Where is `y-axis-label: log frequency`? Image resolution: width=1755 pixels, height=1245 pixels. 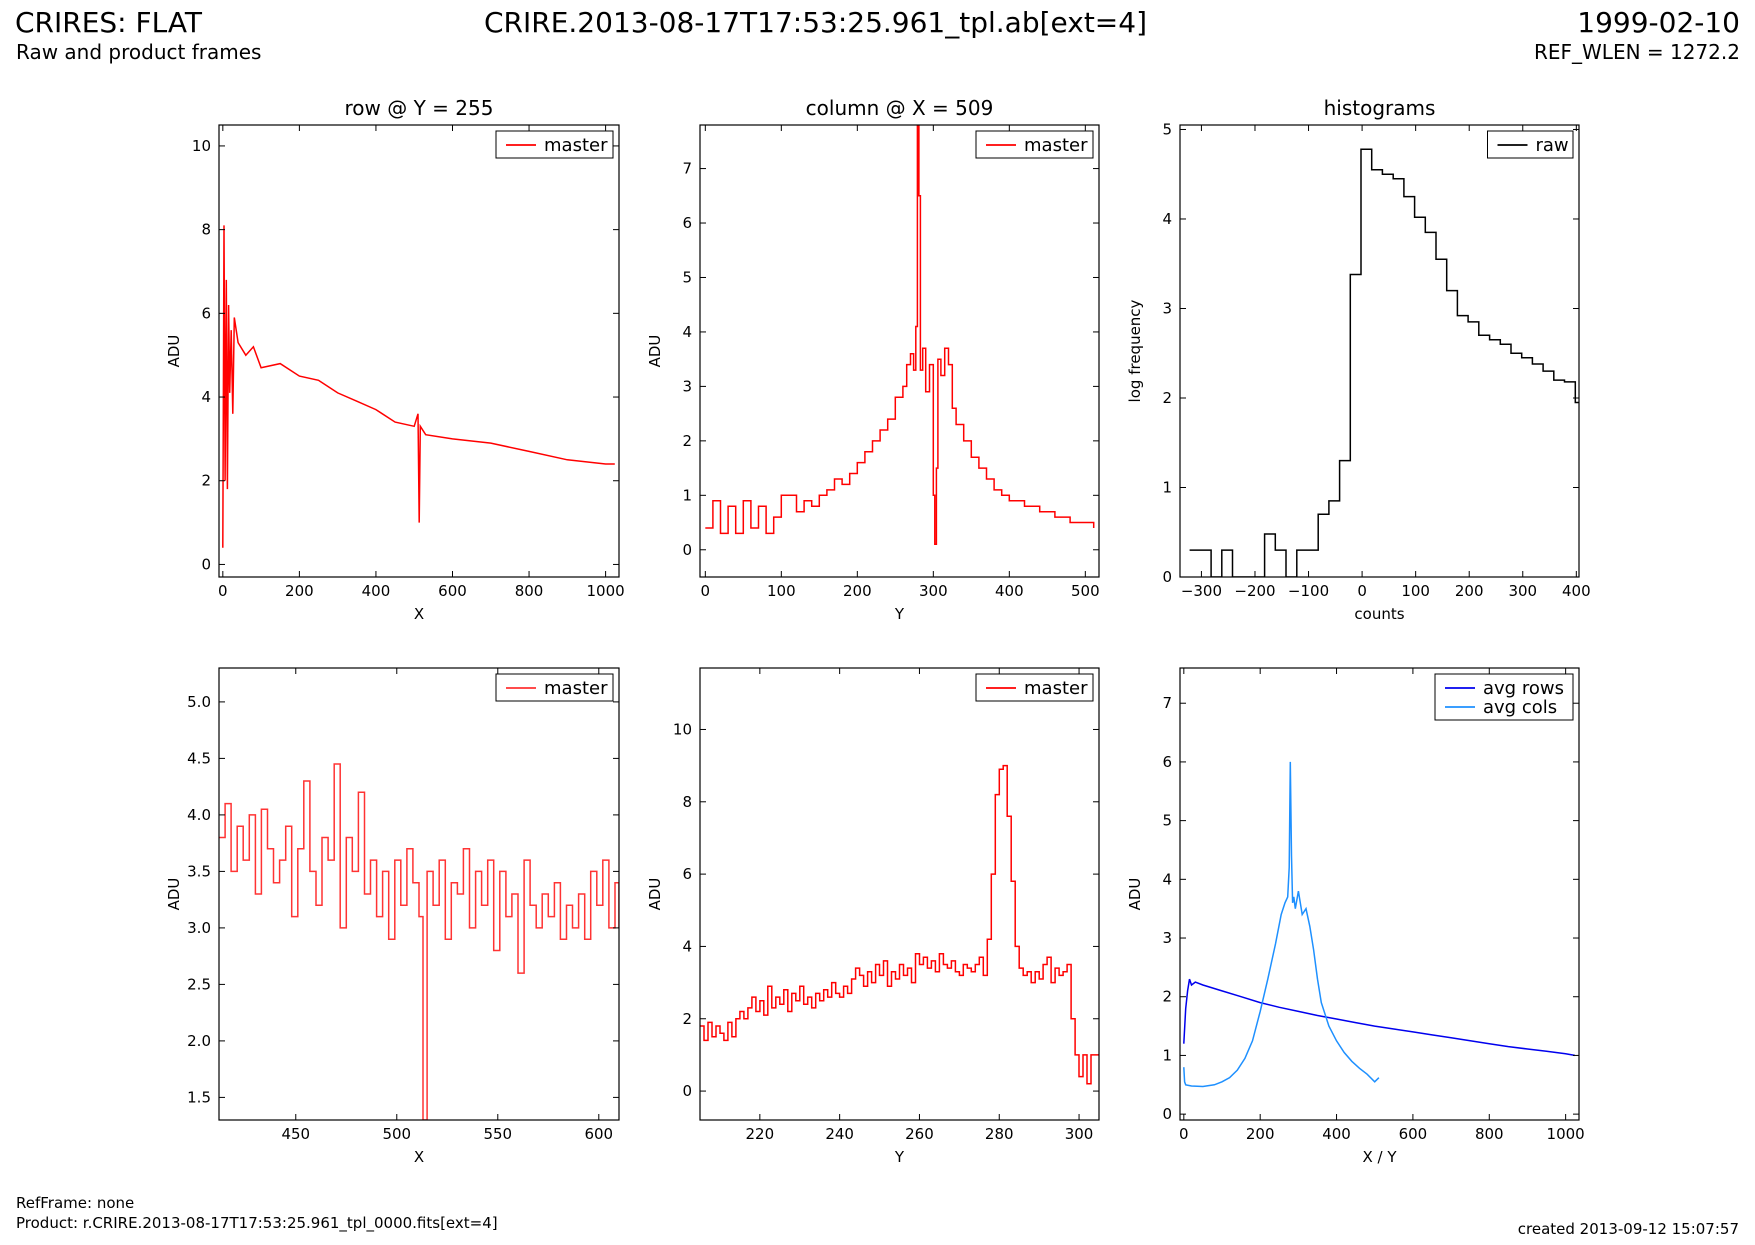 y-axis-label: log frequency is located at coordinates (1135, 350).